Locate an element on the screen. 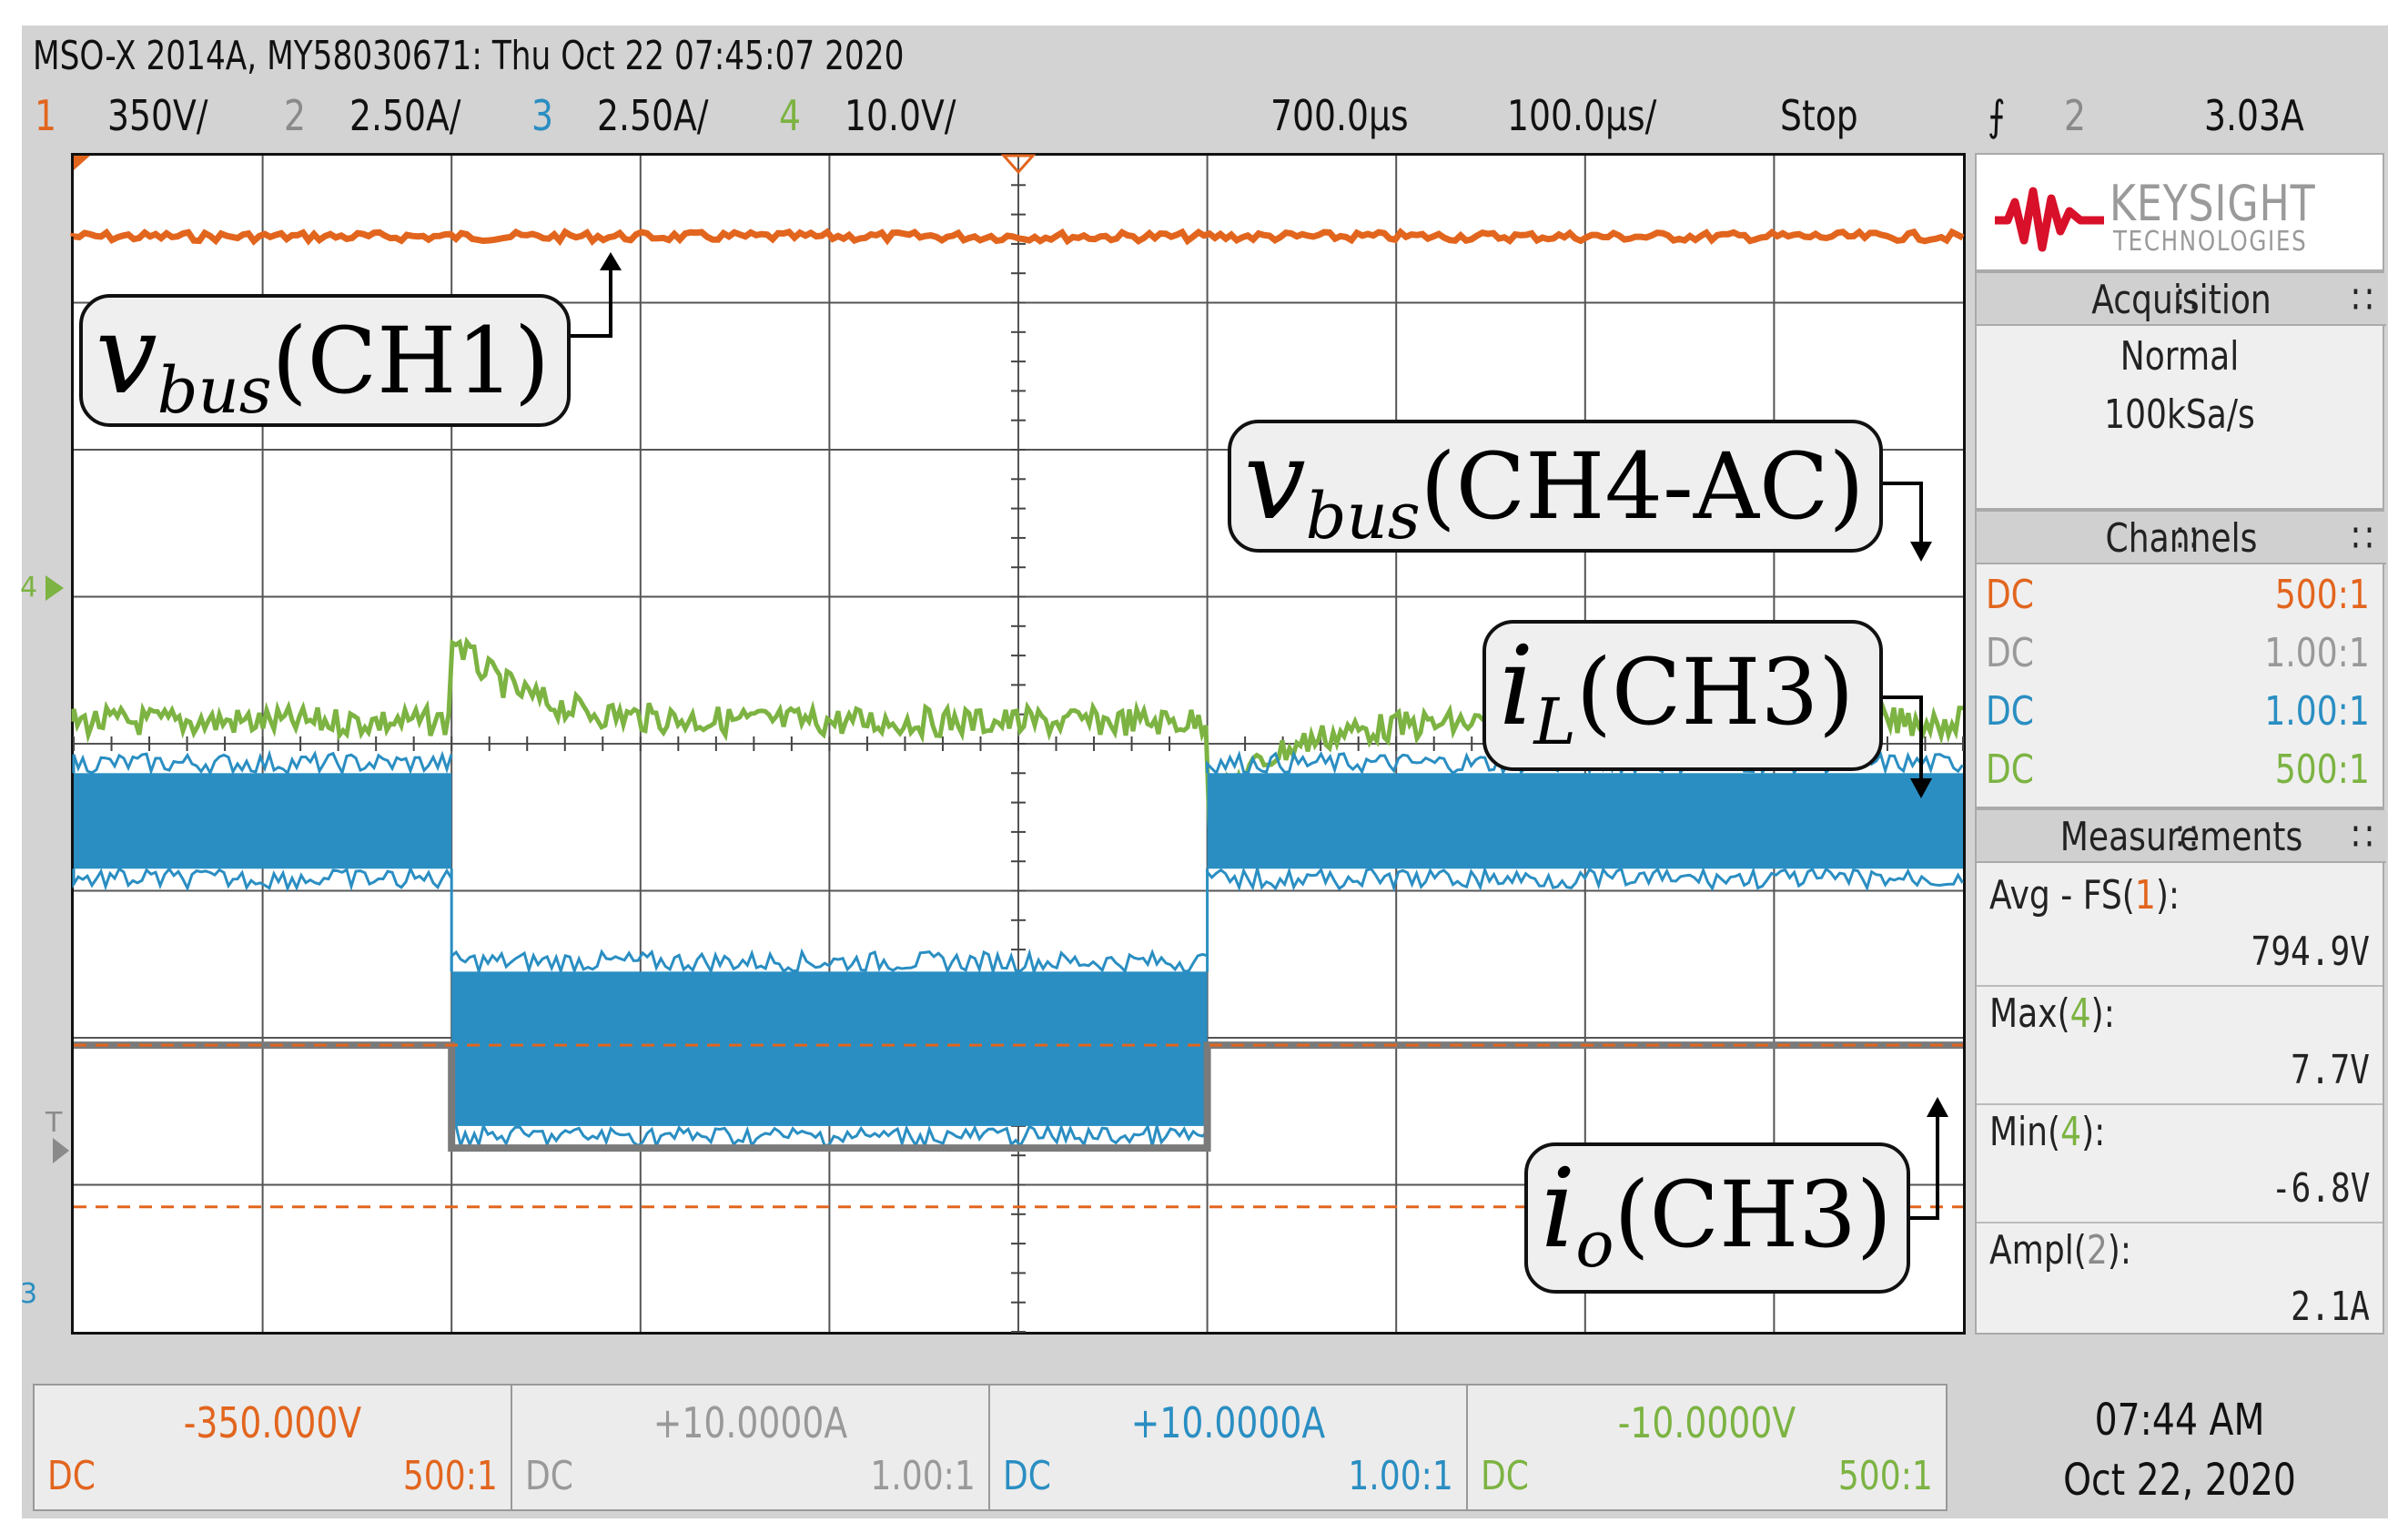 This screenshot has height=1533, width=2408. acquisition-header: ∷ Acquisition ∷ is located at coordinates (2181, 299).